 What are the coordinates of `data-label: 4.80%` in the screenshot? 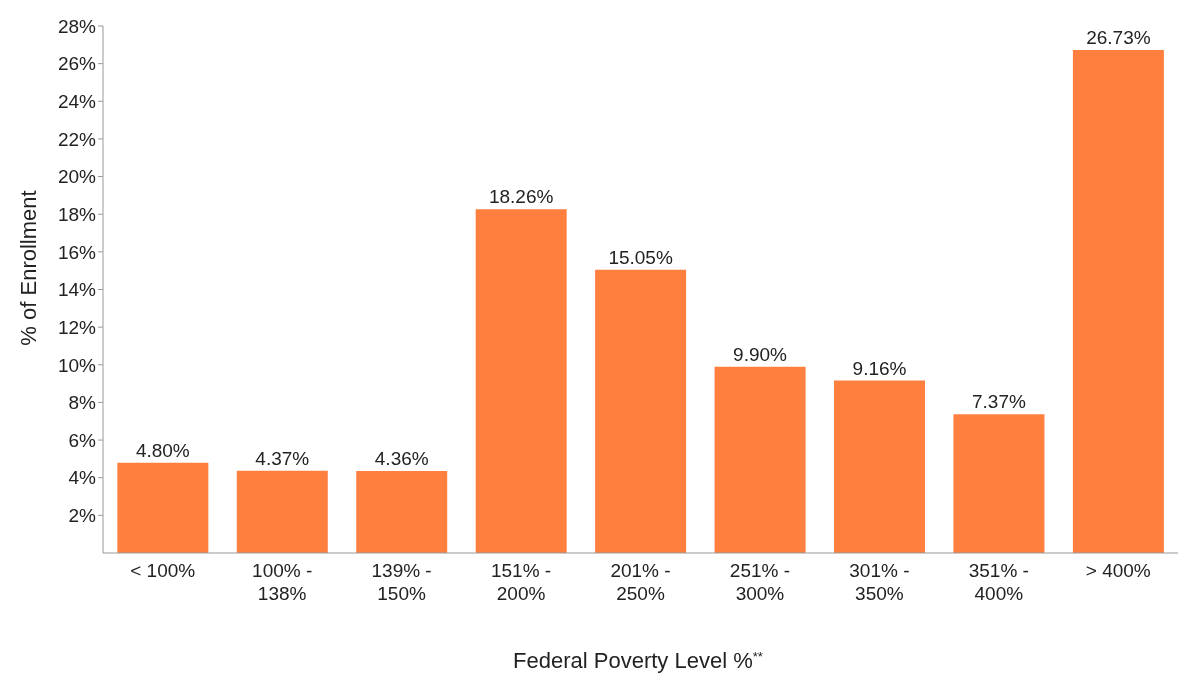 It's located at (162, 450).